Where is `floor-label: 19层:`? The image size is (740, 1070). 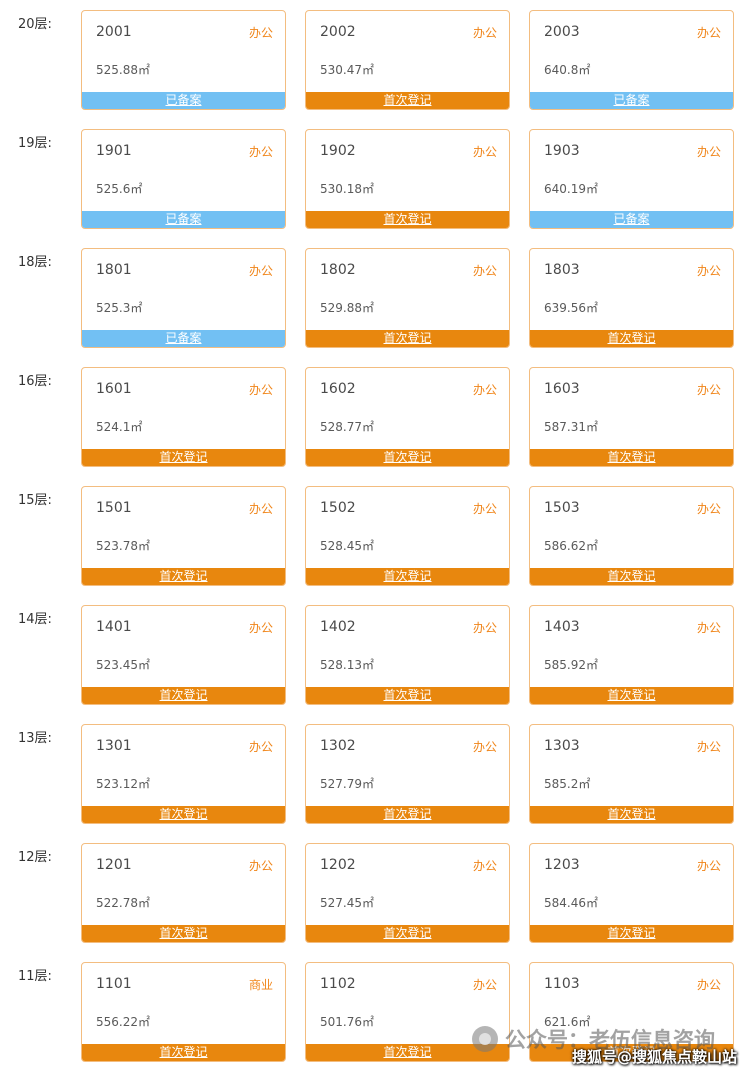 floor-label: 19层: is located at coordinates (35, 143).